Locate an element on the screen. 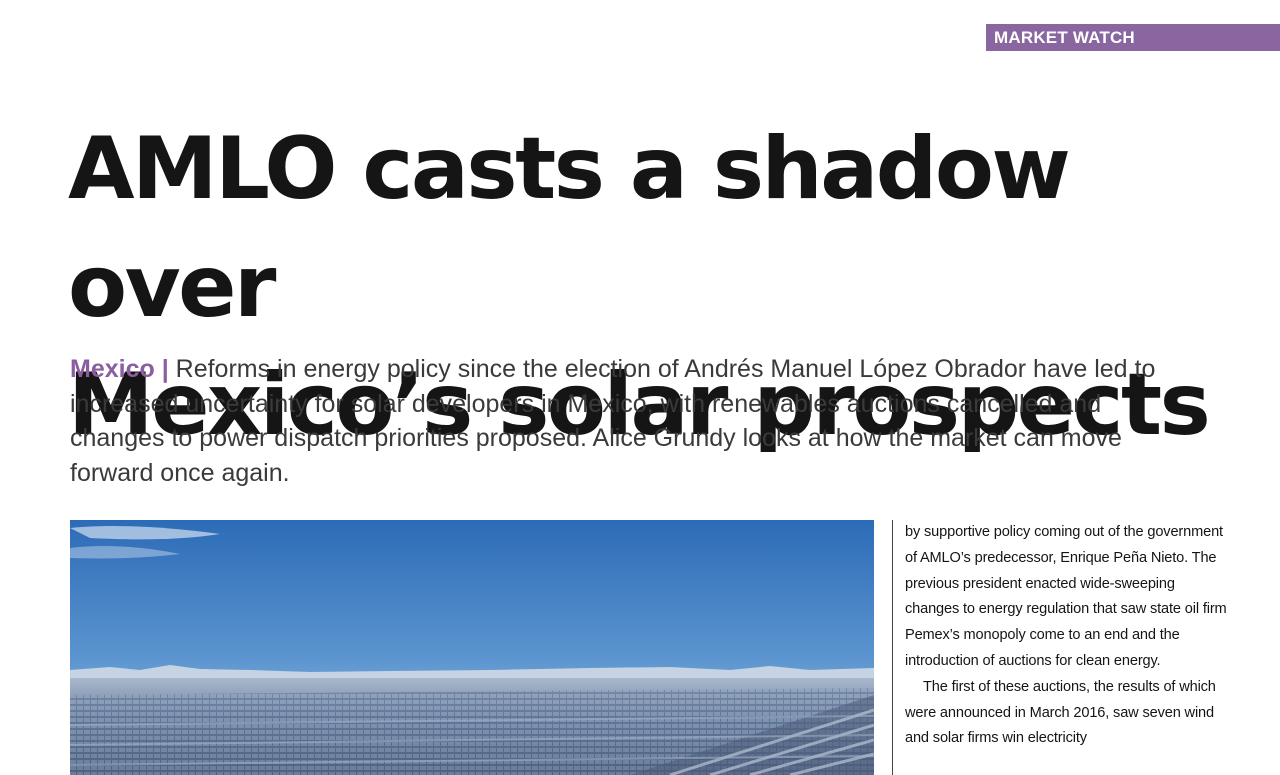 Image resolution: width=1280 pixels, height=775 pixels. section-tag-market-watch: MARKET WATCH is located at coordinates (1133, 37).